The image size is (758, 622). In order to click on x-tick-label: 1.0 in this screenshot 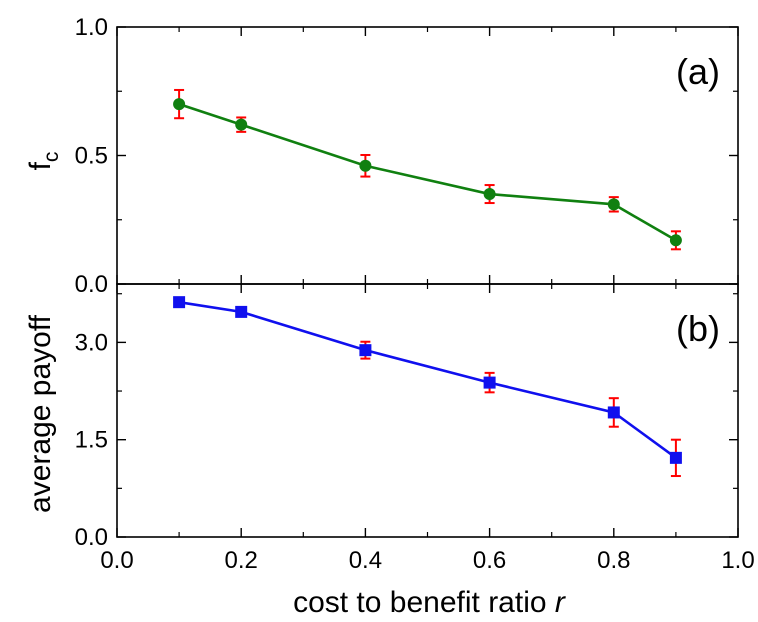, I will do `click(737, 560)`.